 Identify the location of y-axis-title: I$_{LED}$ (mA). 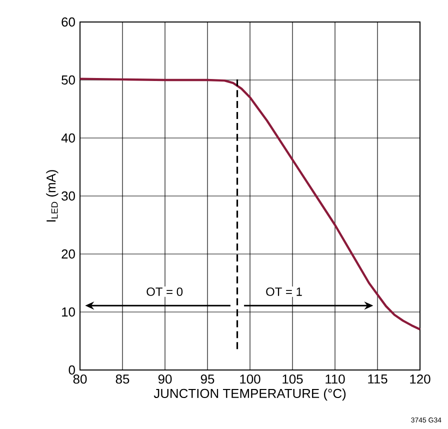
(52, 196).